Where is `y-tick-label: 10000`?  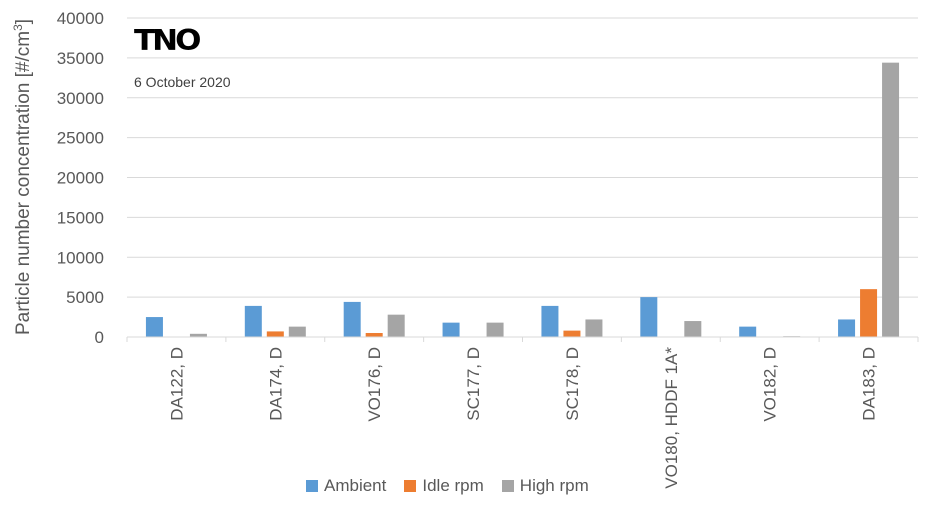
y-tick-label: 10000 is located at coordinates (80, 257).